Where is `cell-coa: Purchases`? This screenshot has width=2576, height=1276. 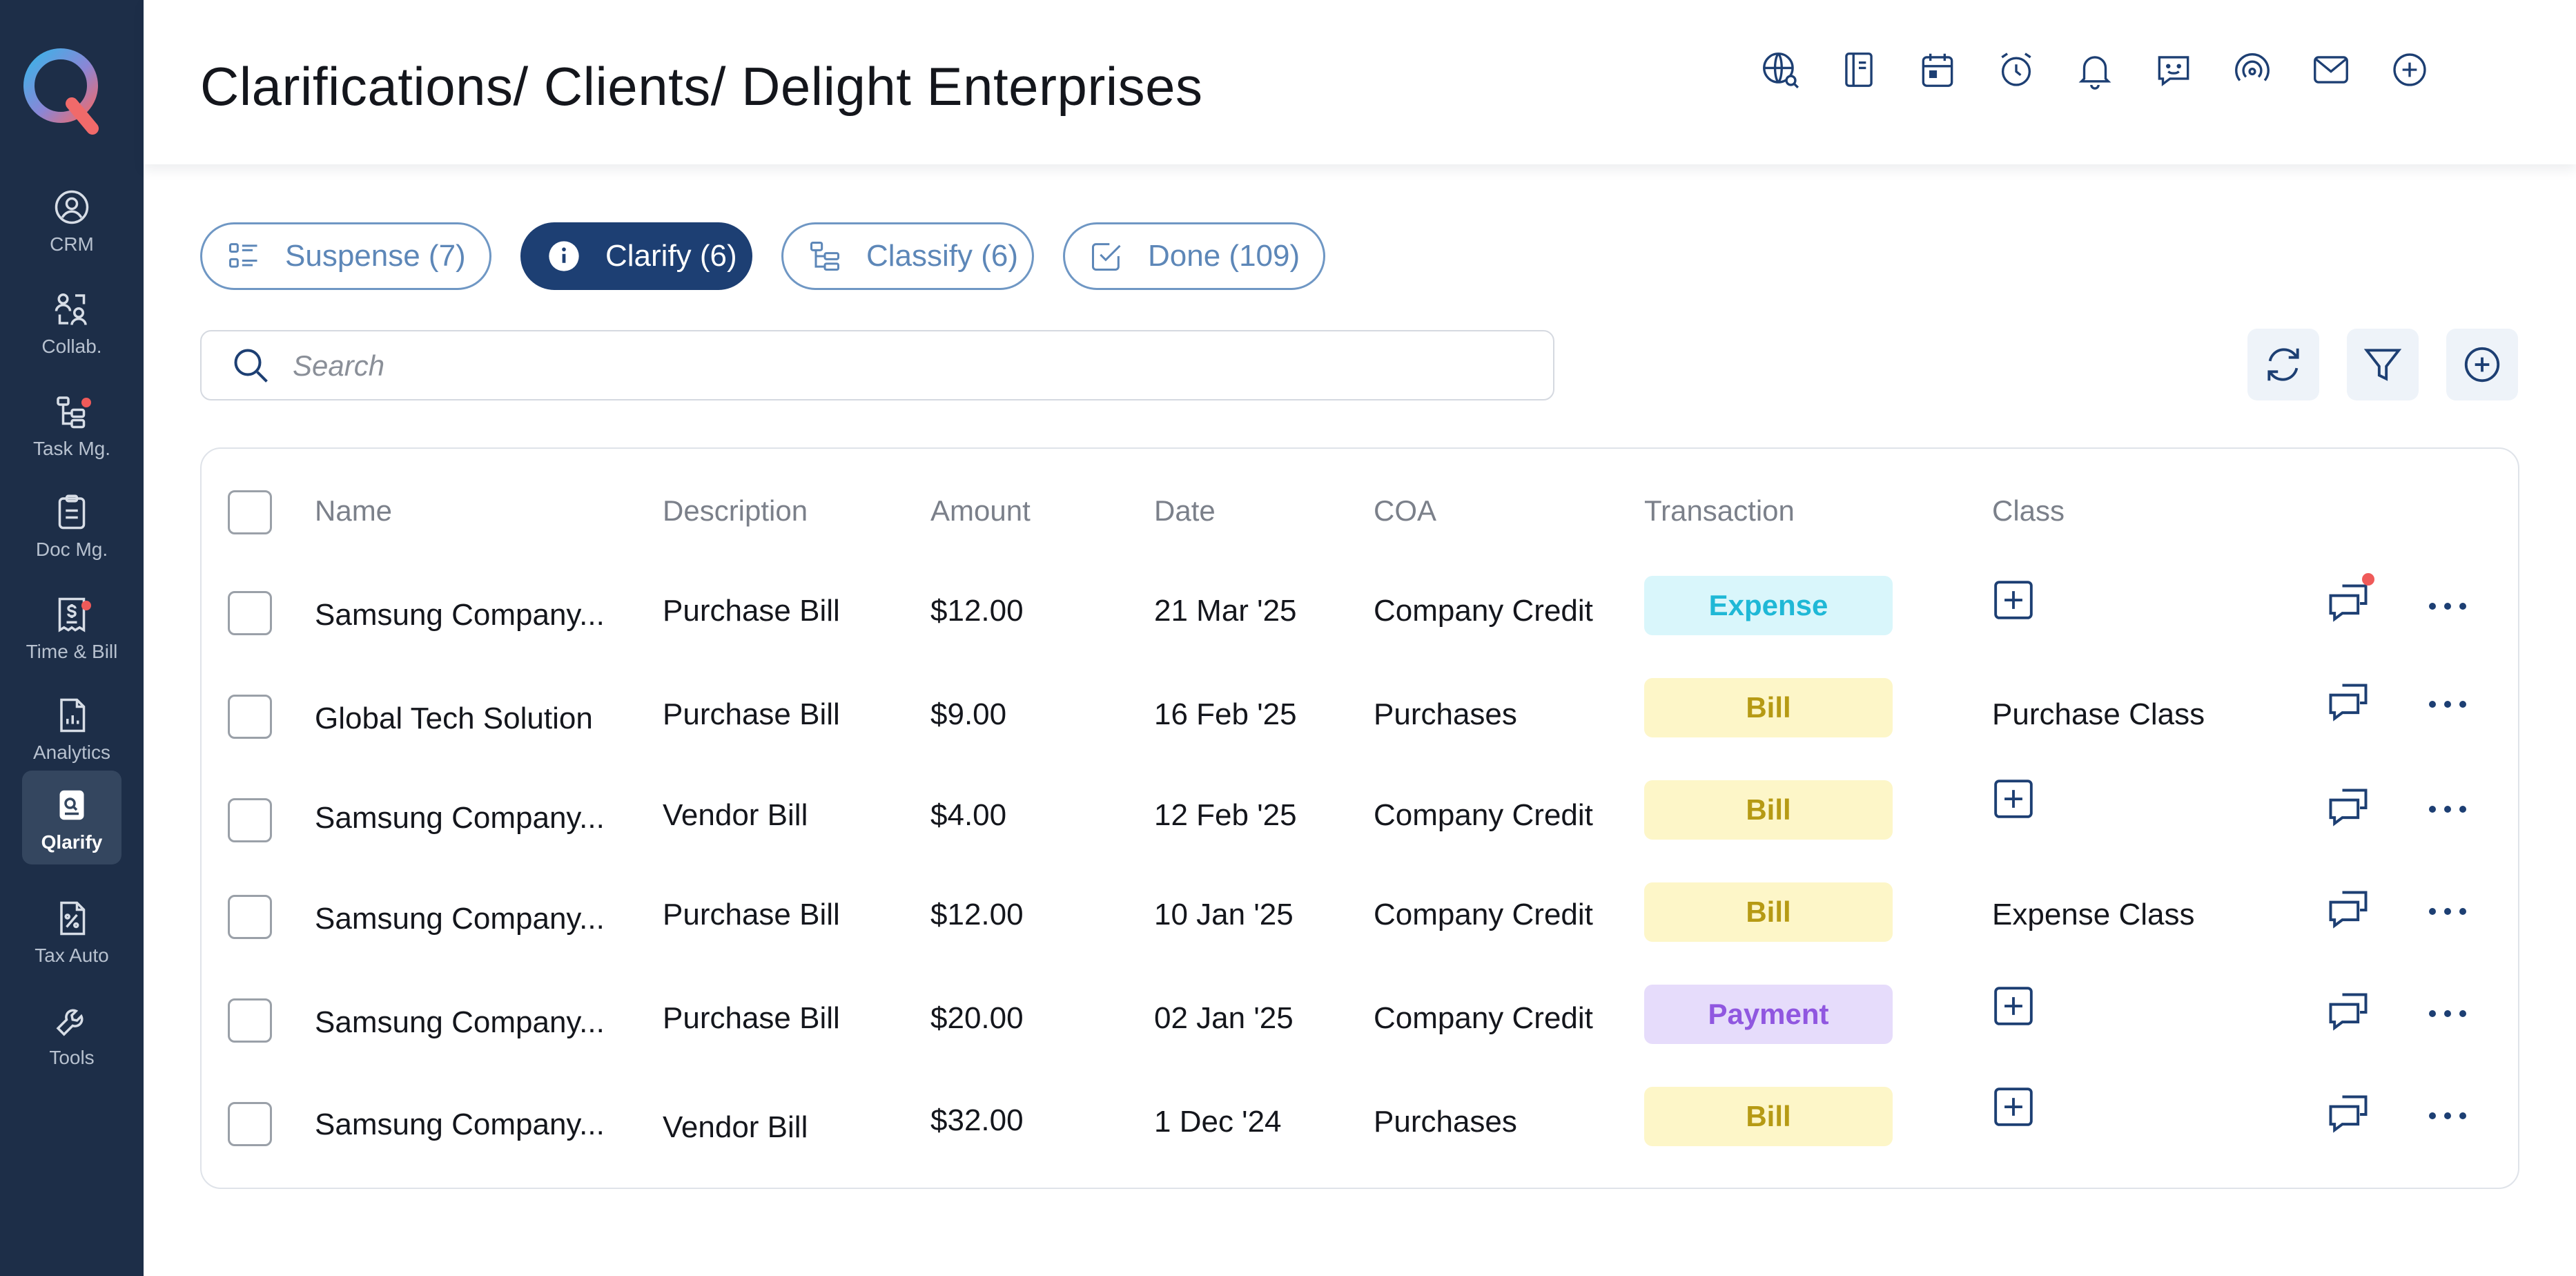 cell-coa: Purchases is located at coordinates (1445, 714).